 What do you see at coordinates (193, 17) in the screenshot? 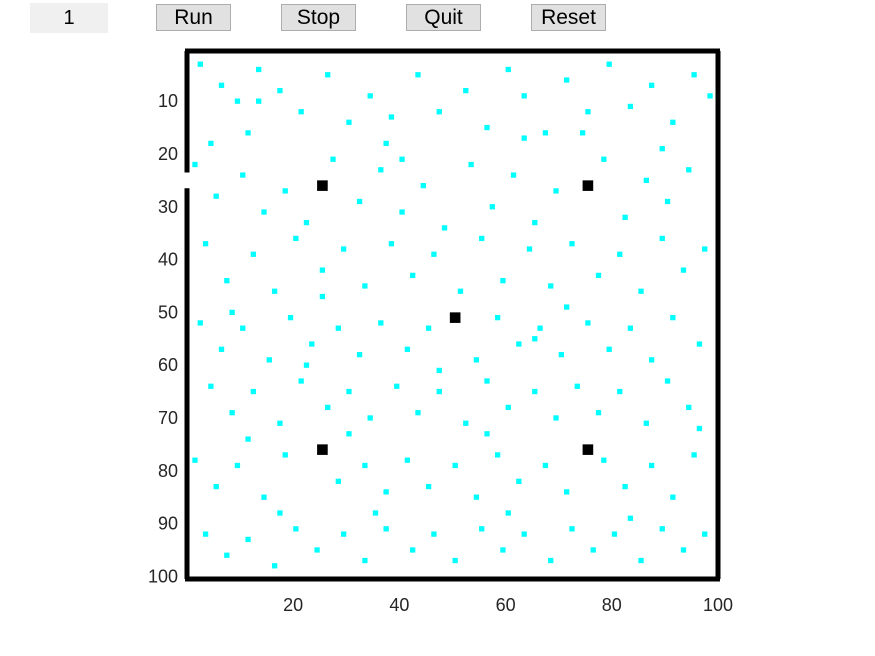
I see `run-button: Run` at bounding box center [193, 17].